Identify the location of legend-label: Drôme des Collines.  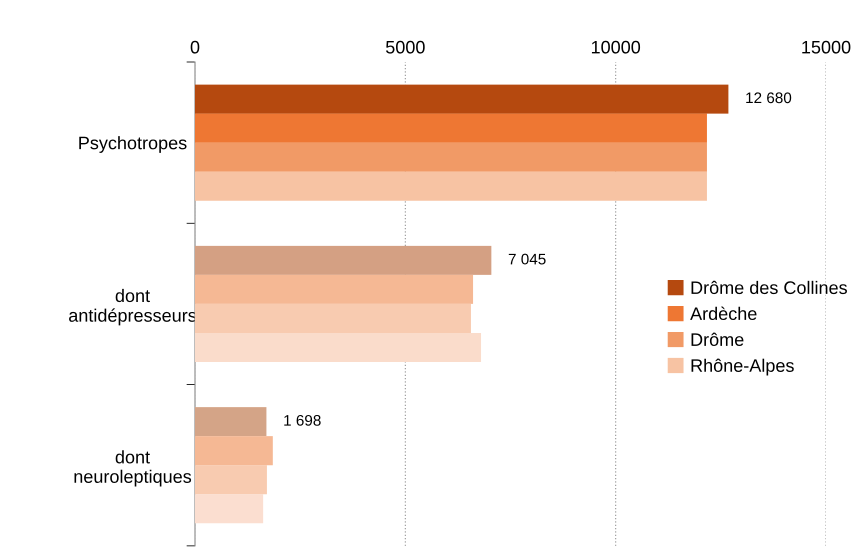
(769, 287).